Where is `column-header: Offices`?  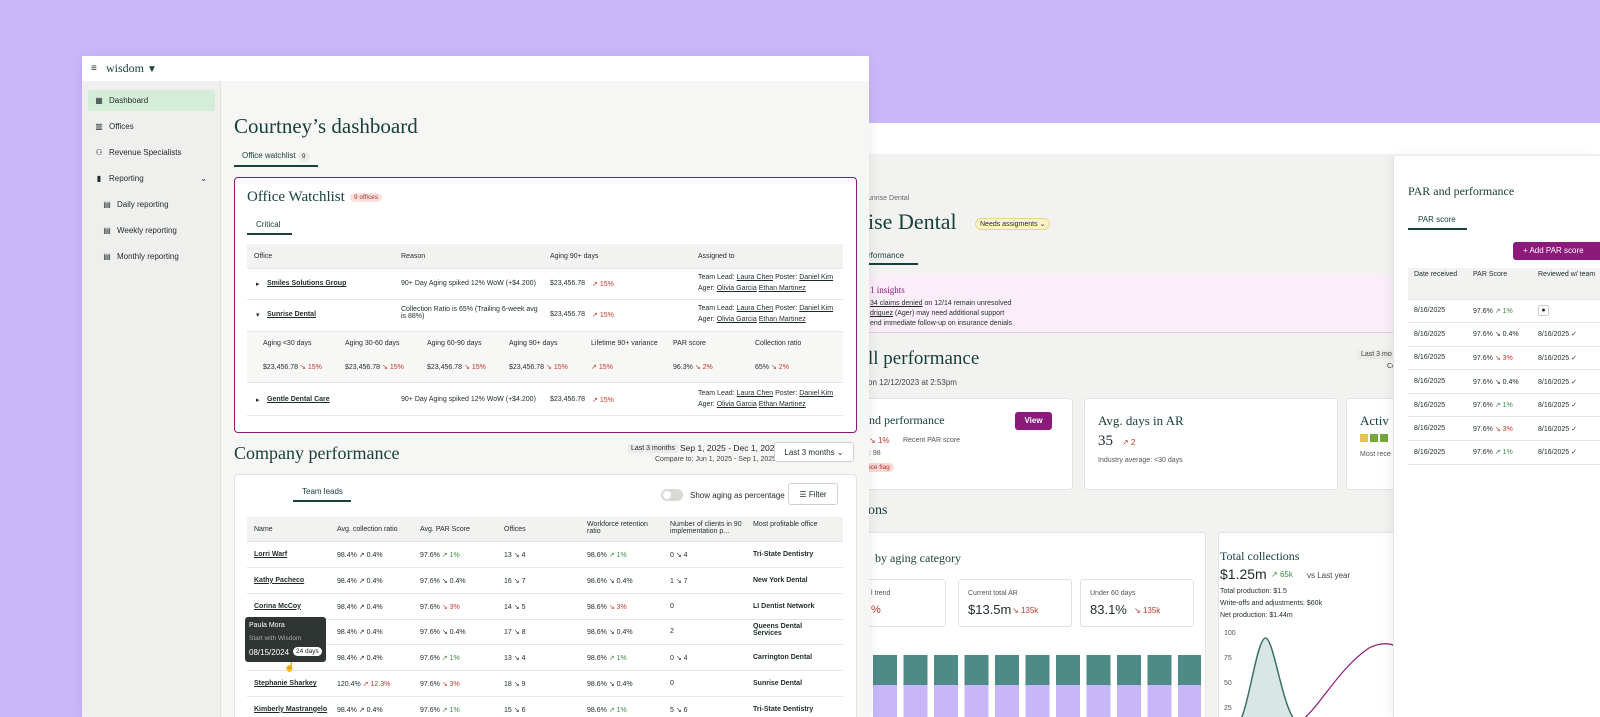
column-header: Offices is located at coordinates (515, 529).